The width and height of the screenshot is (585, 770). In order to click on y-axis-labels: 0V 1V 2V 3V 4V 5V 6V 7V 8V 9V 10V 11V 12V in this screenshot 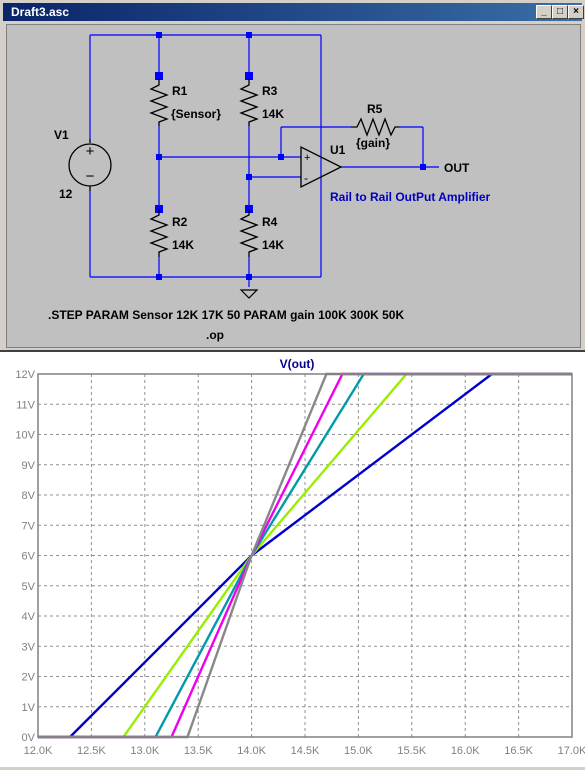, I will do `click(25, 556)`.